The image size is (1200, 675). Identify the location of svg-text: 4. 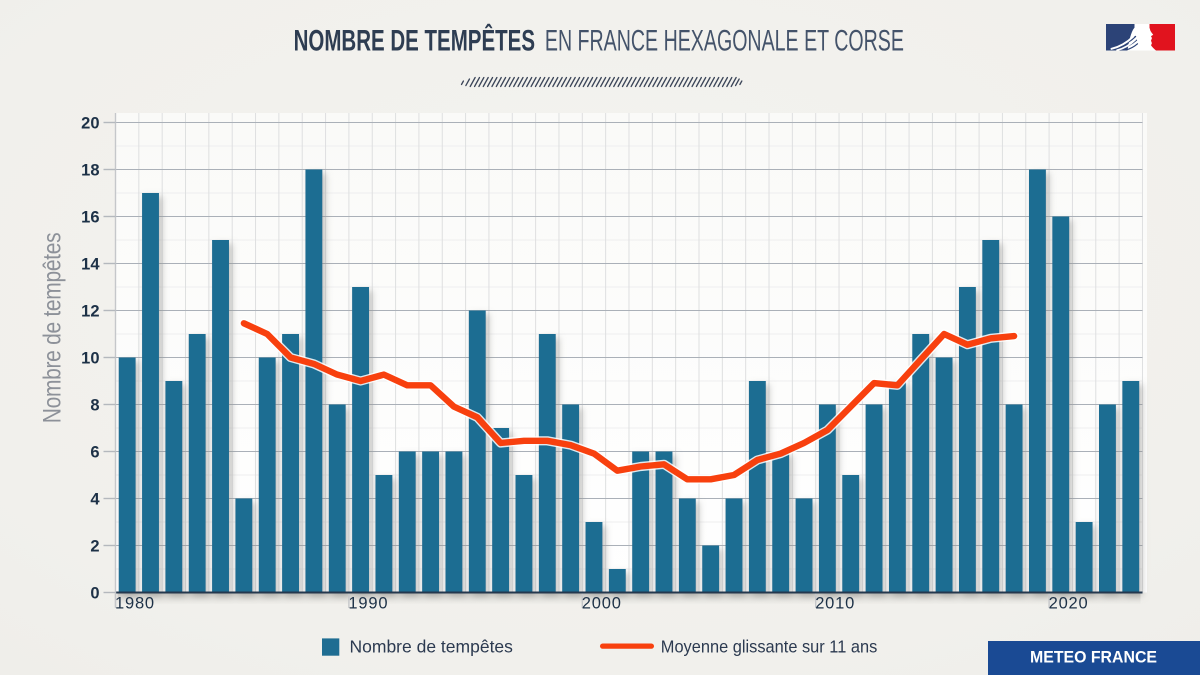
(95, 500).